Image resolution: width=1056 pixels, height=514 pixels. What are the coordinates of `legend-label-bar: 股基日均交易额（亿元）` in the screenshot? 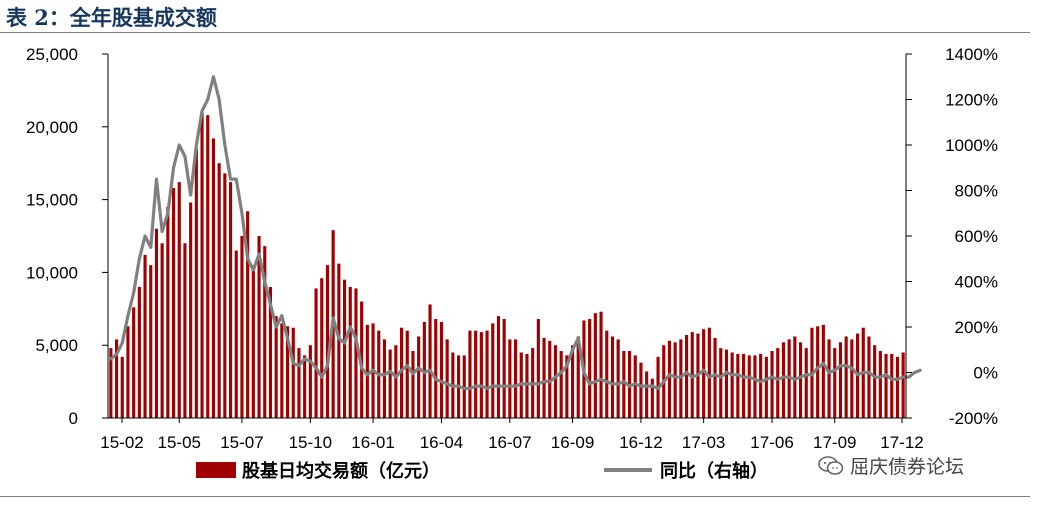 It's located at (340, 471).